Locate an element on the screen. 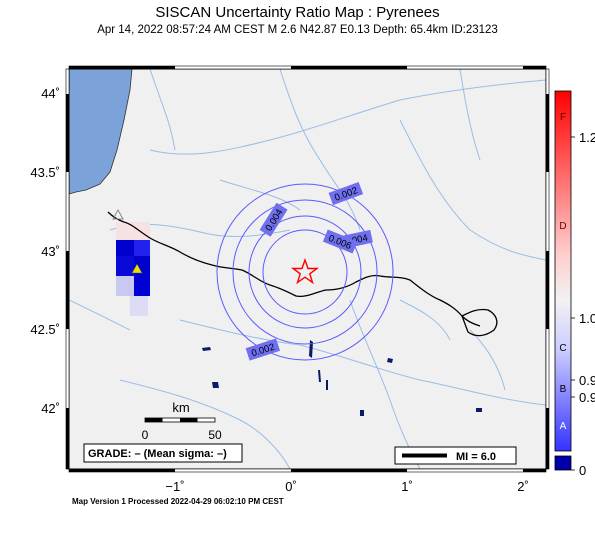 The image size is (595, 542). reservoirs is located at coordinates (342, 378).